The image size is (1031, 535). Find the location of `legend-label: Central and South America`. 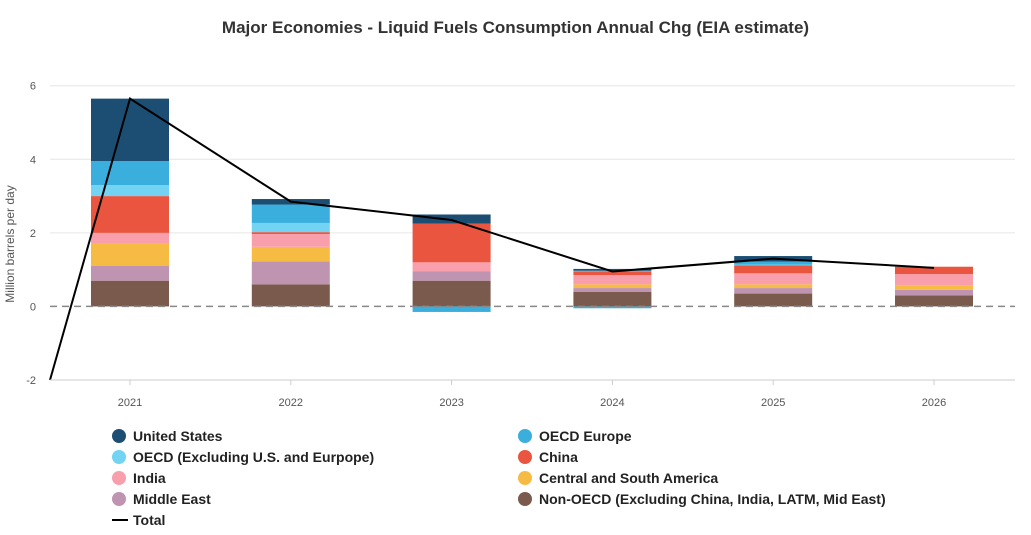

legend-label: Central and South America is located at coordinates (629, 478).